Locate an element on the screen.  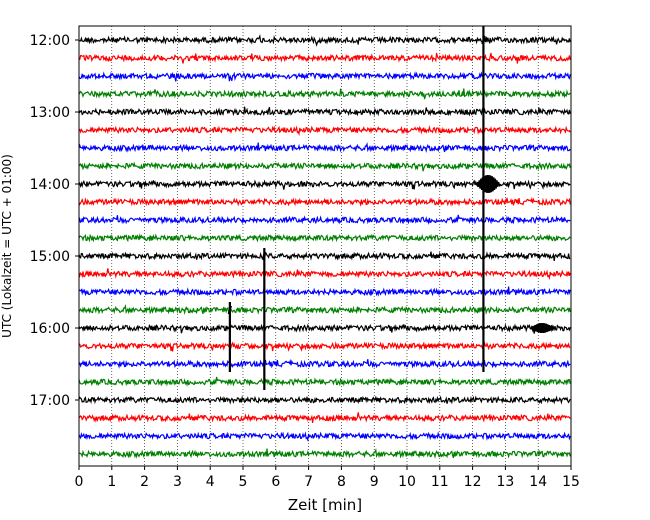
x-tick-label: 15 is located at coordinates (571, 482).